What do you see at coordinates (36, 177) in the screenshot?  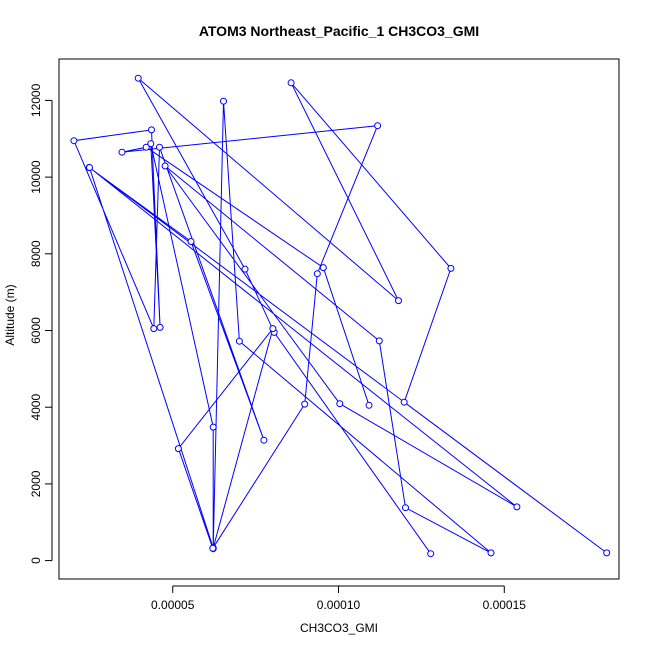 I see `y-tick-label: 10000` at bounding box center [36, 177].